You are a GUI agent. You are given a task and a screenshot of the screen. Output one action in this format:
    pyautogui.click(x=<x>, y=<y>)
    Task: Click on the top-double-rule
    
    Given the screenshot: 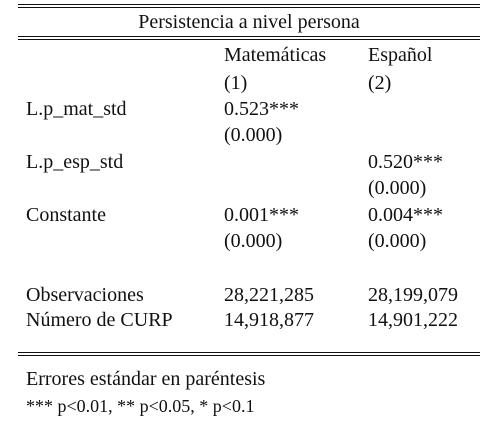 What is the action you would take?
    pyautogui.click(x=249, y=6)
    